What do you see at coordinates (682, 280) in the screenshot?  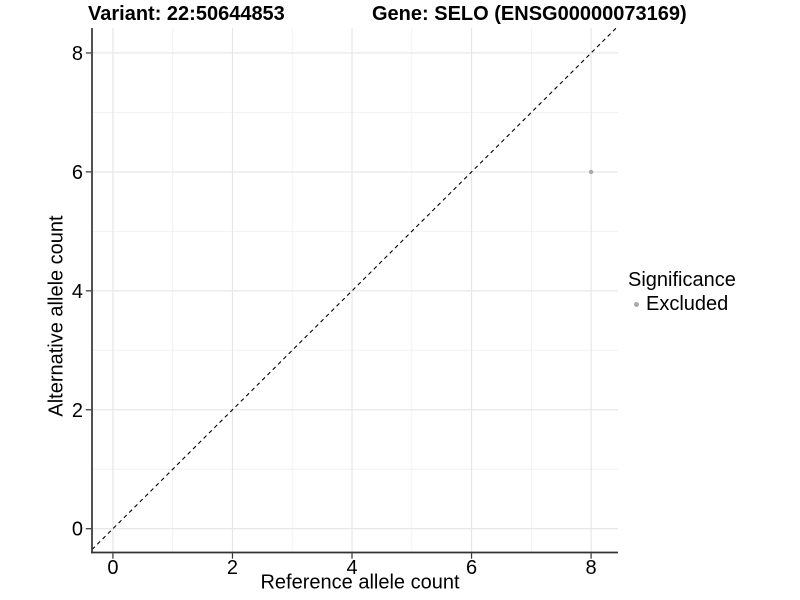 I see `legend-title: Significance` at bounding box center [682, 280].